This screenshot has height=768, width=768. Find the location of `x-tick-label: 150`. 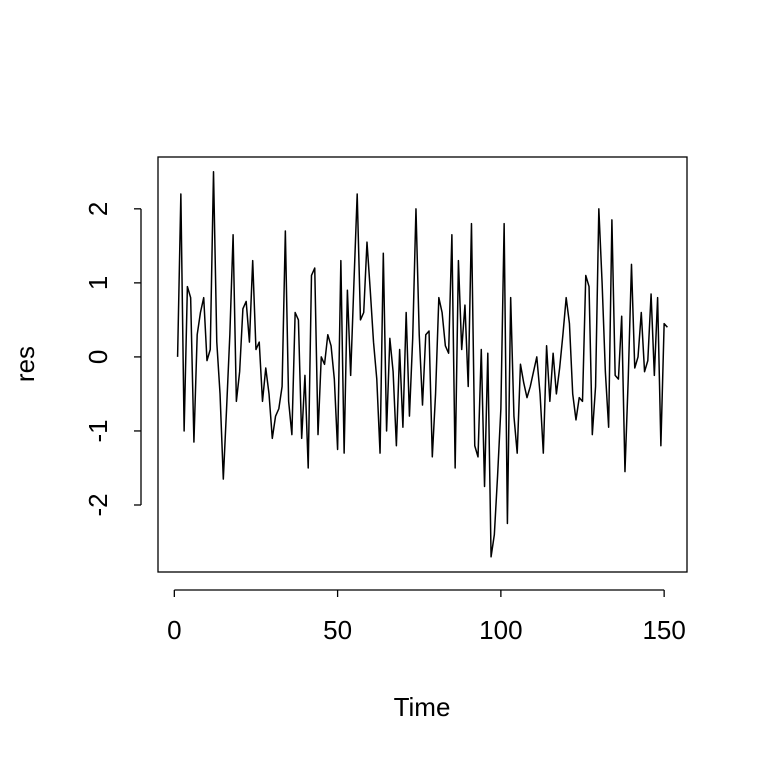

x-tick-label: 150 is located at coordinates (663, 630).